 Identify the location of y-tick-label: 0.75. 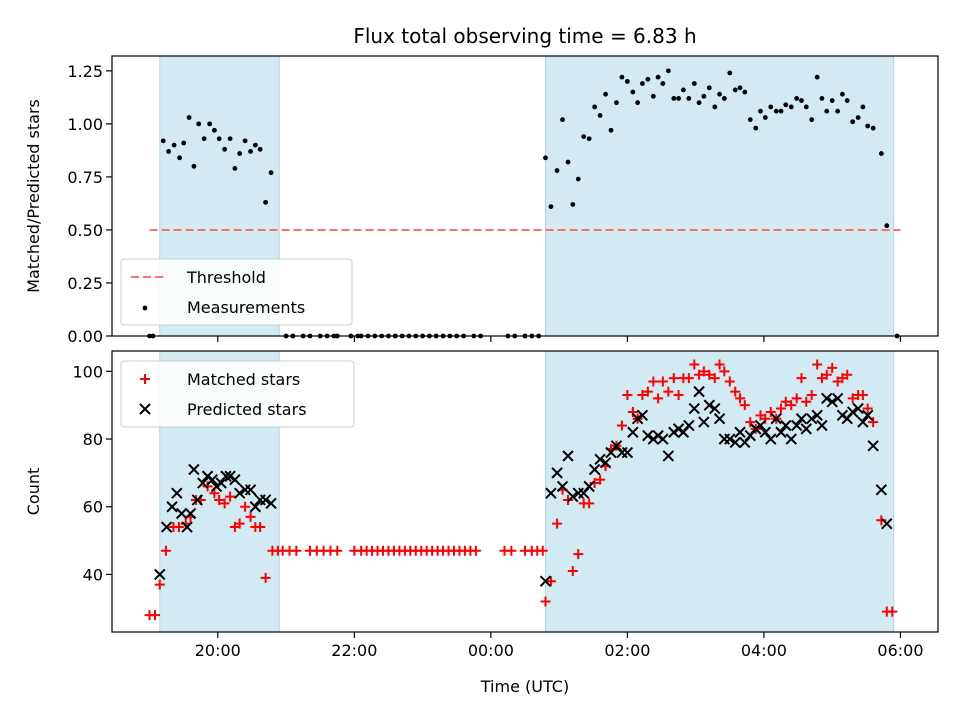
(85, 177).